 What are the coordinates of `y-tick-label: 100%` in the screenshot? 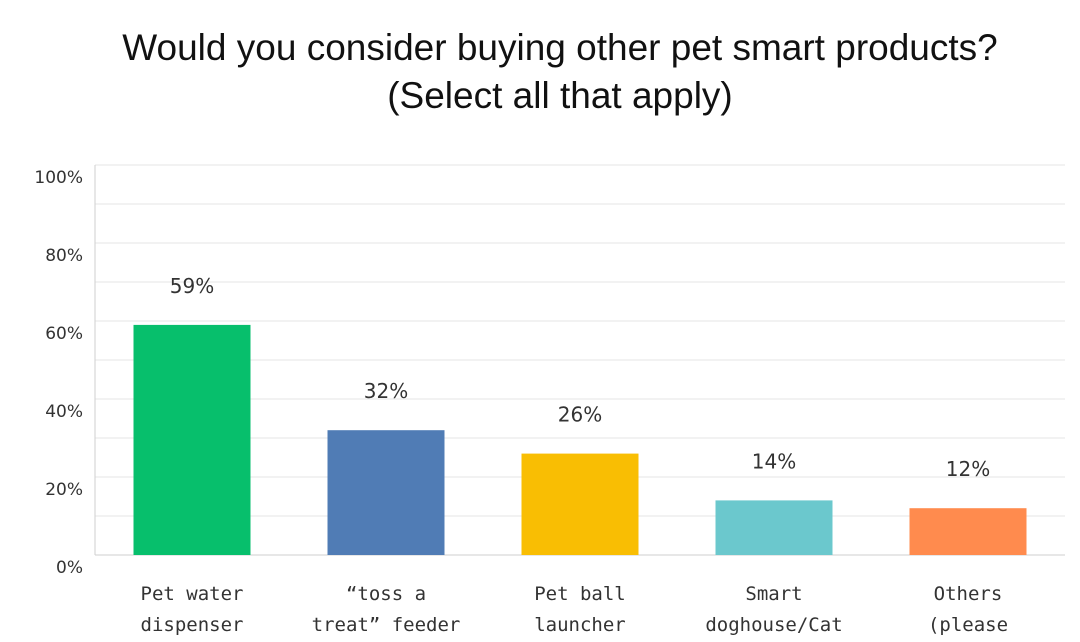 It's located at (58, 178).